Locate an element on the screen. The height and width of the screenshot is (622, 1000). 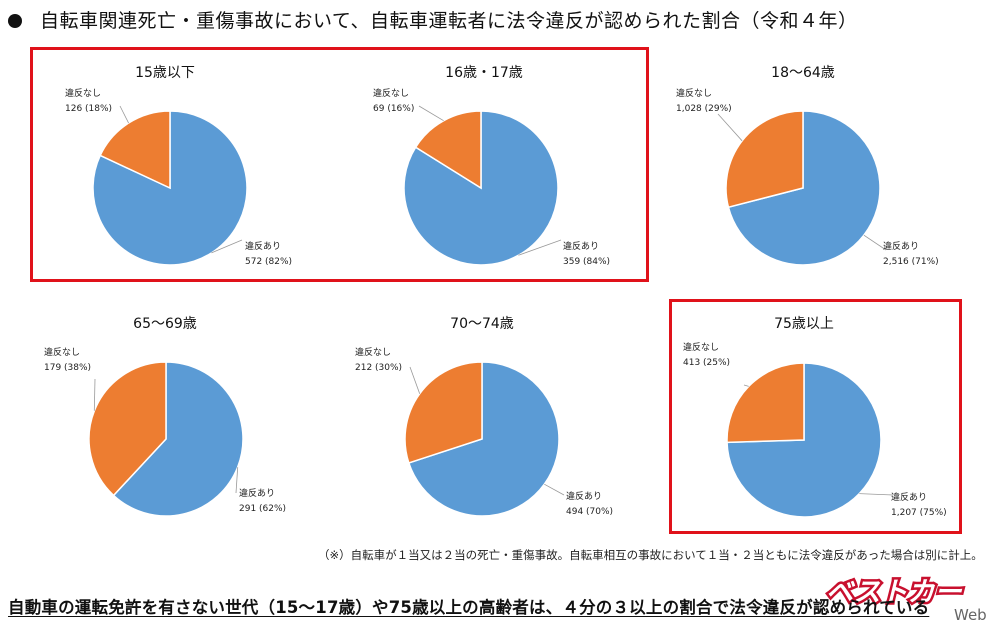
no-violation-value: 126 (18%) is located at coordinates (89, 109).